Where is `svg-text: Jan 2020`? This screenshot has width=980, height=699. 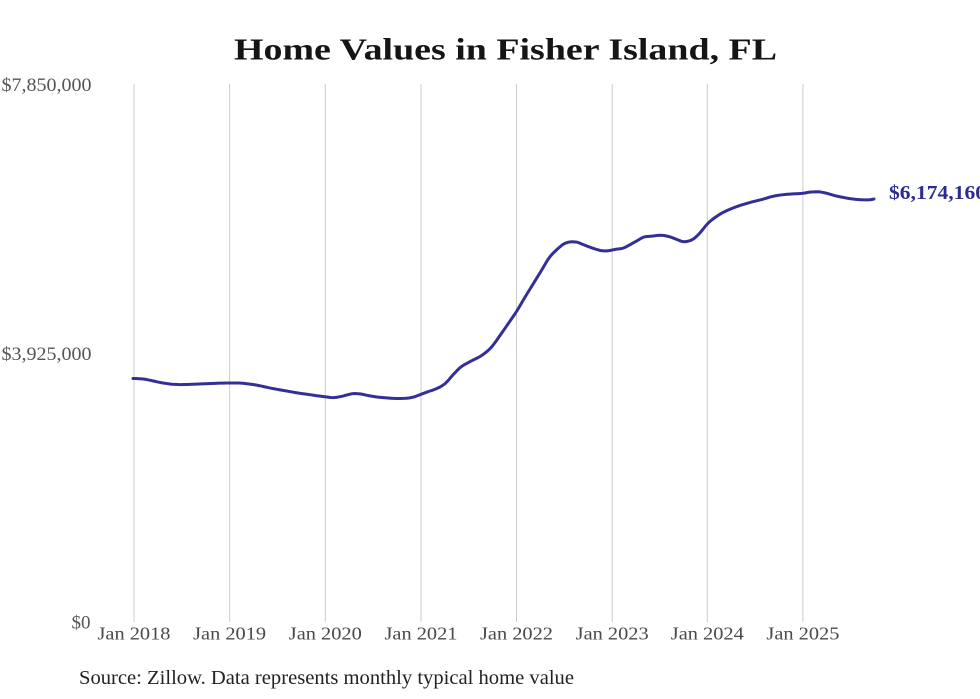 svg-text: Jan 2020 is located at coordinates (325, 634).